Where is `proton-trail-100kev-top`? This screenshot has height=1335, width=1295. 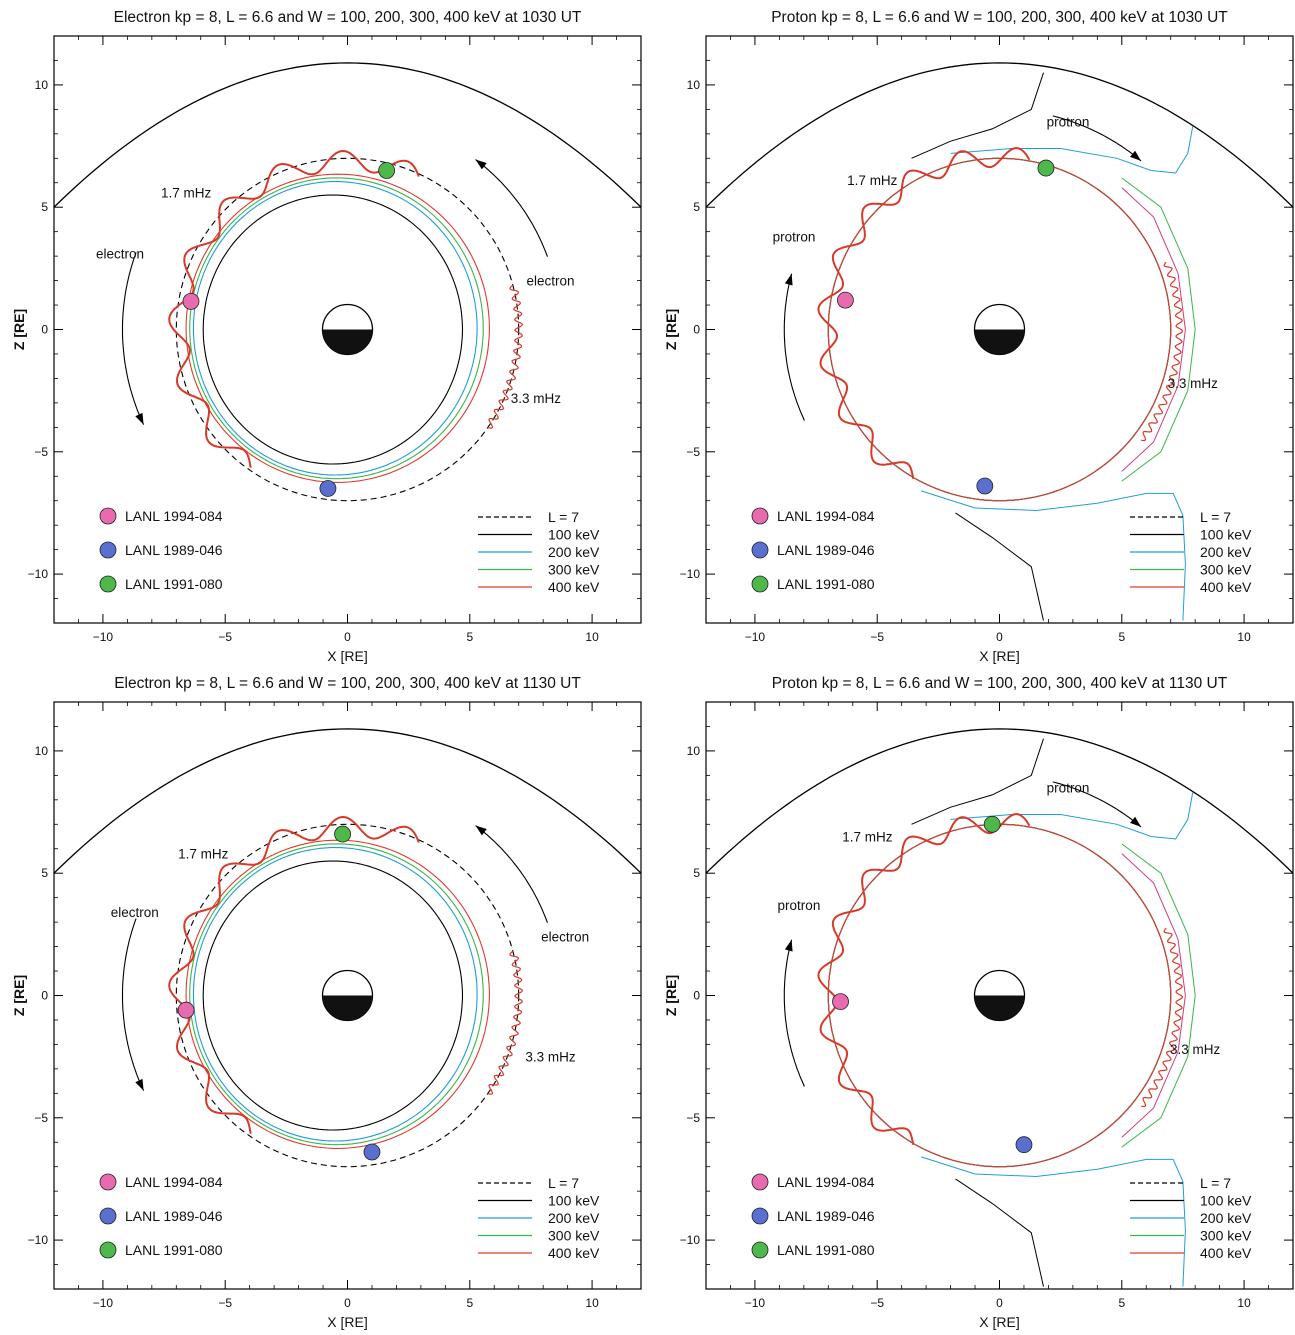 proton-trail-100kev-top is located at coordinates (977, 115).